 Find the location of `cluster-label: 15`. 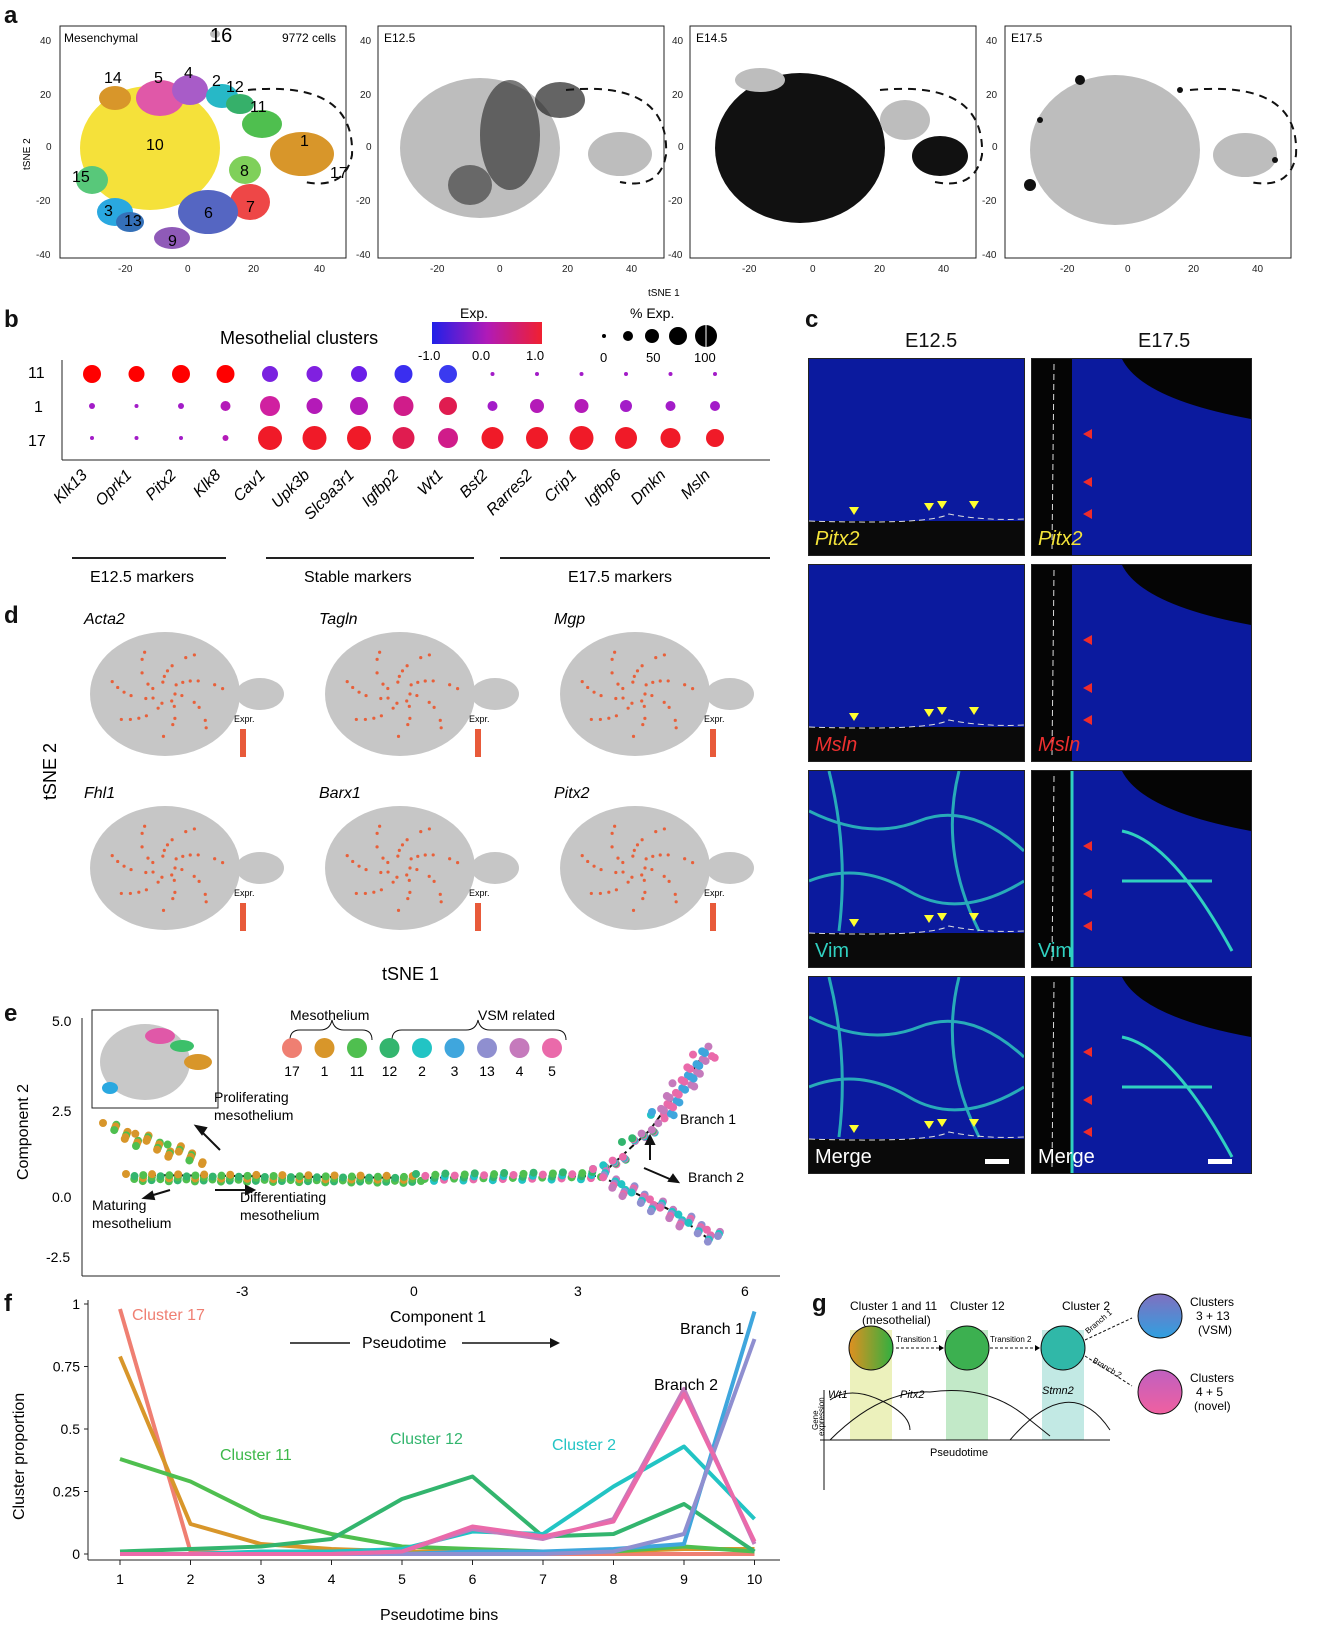

cluster-label: 15 is located at coordinates (81, 177).